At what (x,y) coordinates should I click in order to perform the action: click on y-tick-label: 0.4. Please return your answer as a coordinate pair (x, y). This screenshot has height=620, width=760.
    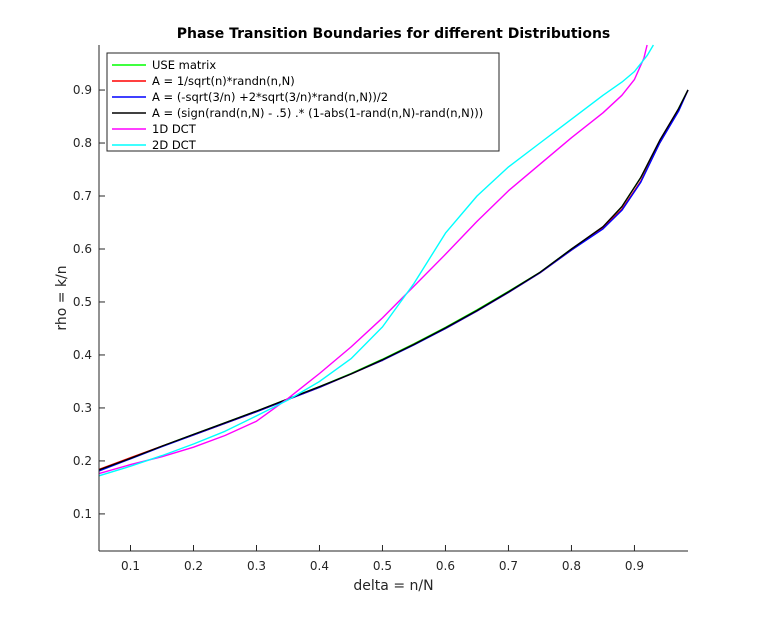
    Looking at the image, I should click on (82, 355).